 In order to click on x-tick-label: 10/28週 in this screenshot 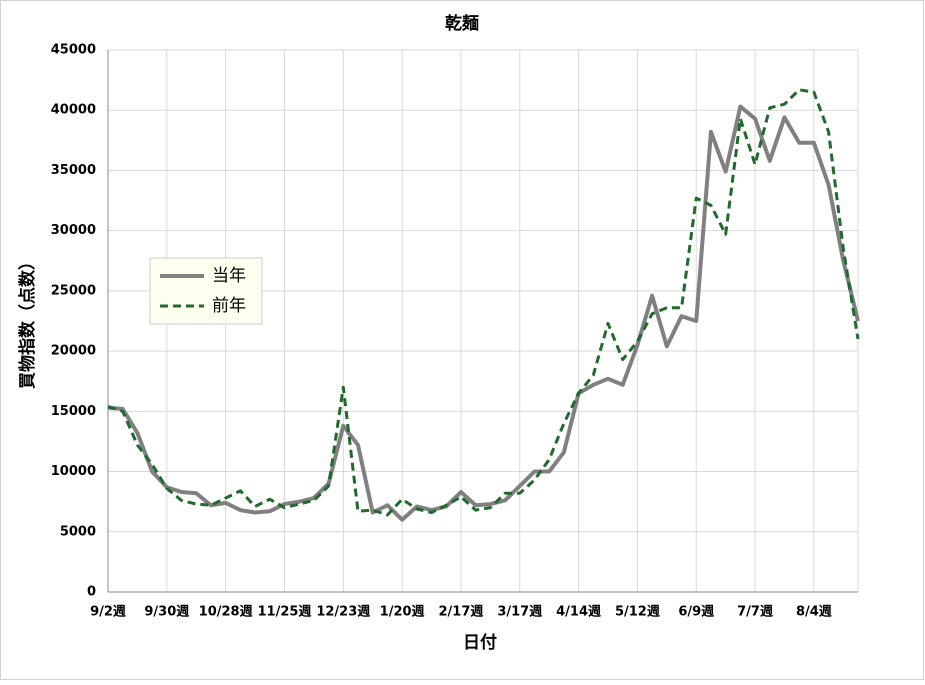, I will do `click(226, 612)`.